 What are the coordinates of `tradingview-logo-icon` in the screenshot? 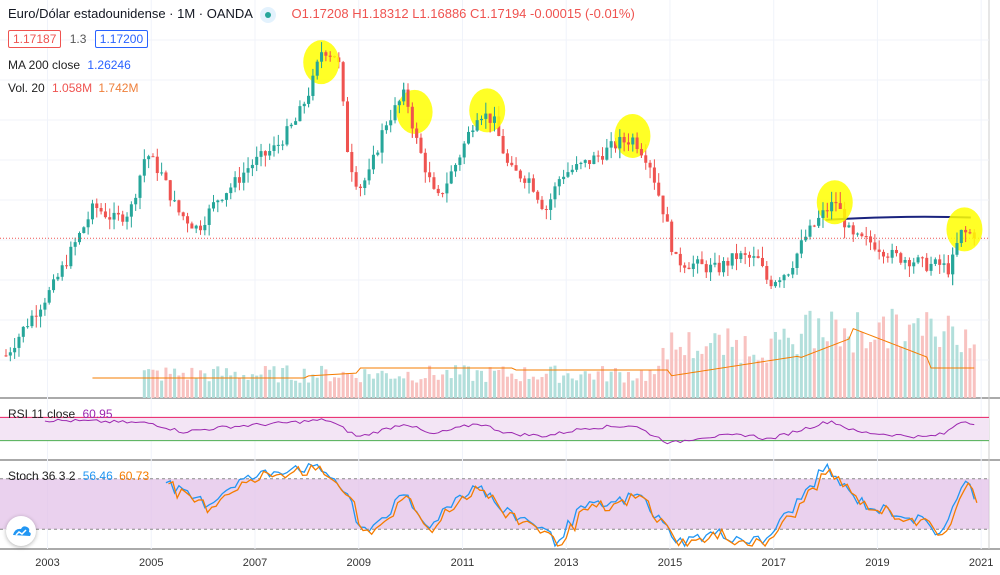 It's located at (21, 531).